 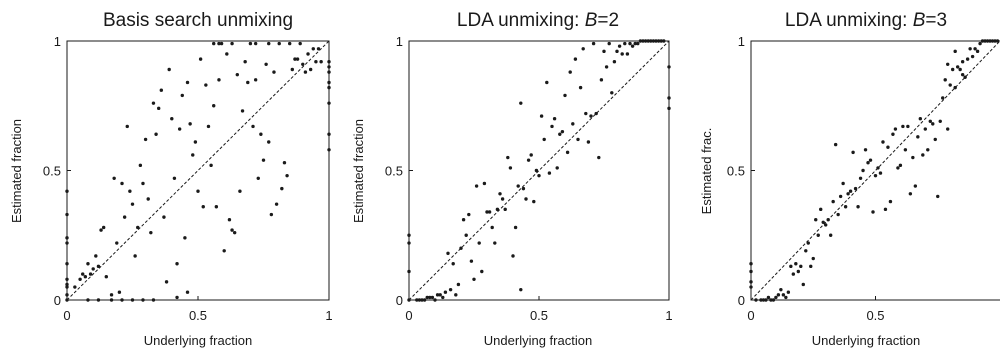 What do you see at coordinates (198, 340) in the screenshot?
I see `x-axis-label: Underlying fraction` at bounding box center [198, 340].